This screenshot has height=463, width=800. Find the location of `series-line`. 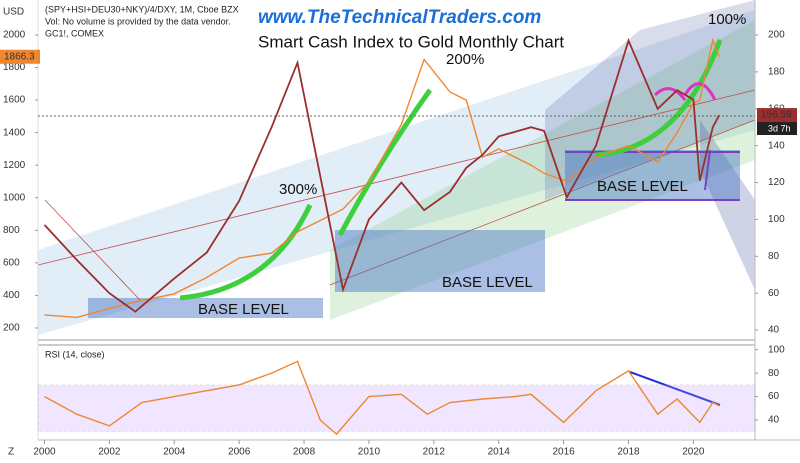

series-line is located at coordinates (382, 398).